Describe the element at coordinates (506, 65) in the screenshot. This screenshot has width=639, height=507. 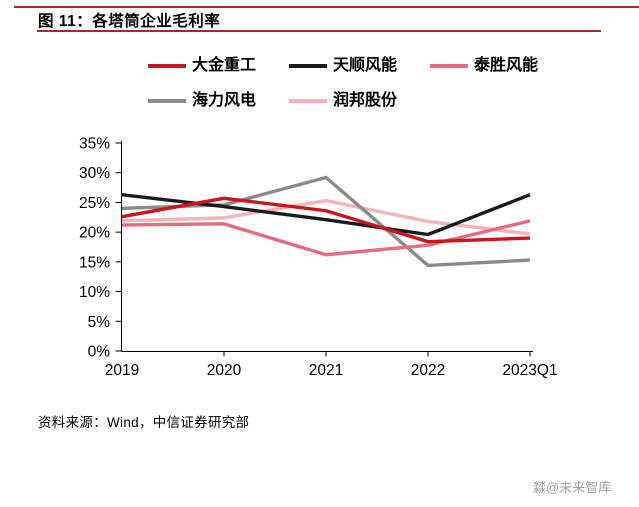
I see `legend-label-taisheng: 泰胜风能` at that location.